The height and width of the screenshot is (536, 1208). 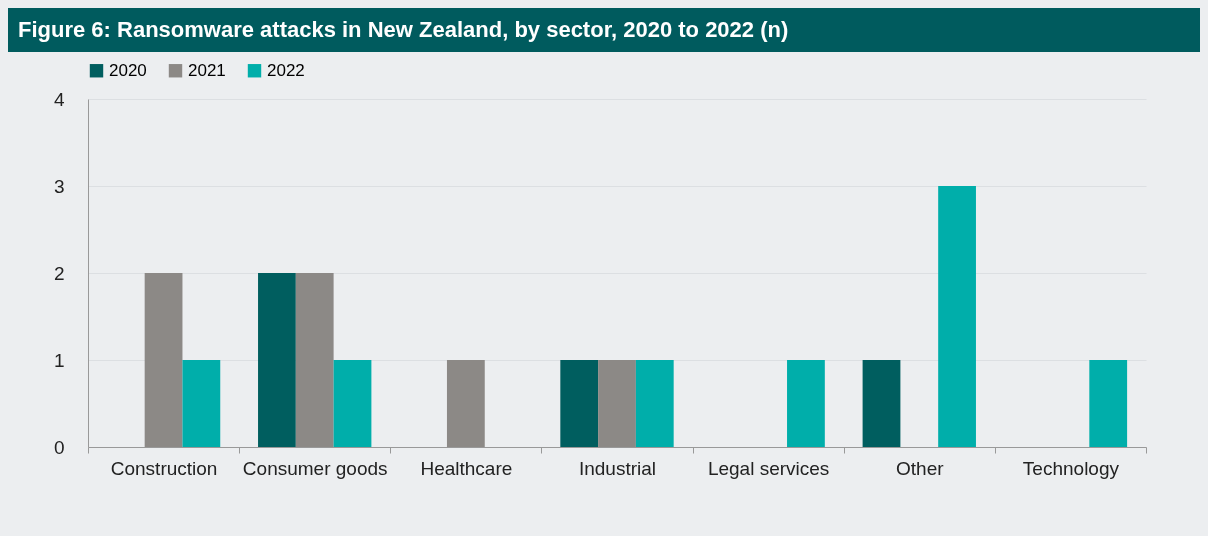 What do you see at coordinates (1071, 468) in the screenshot?
I see `x-tick-label: Technology` at bounding box center [1071, 468].